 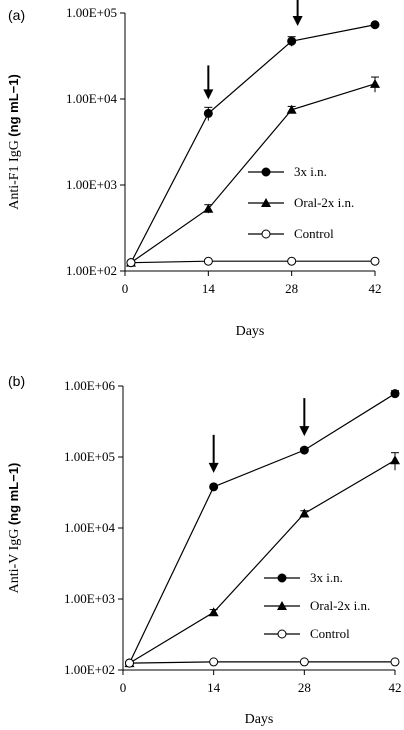 I want to click on y-tick-label: 1.00E+06, so click(x=90, y=385).